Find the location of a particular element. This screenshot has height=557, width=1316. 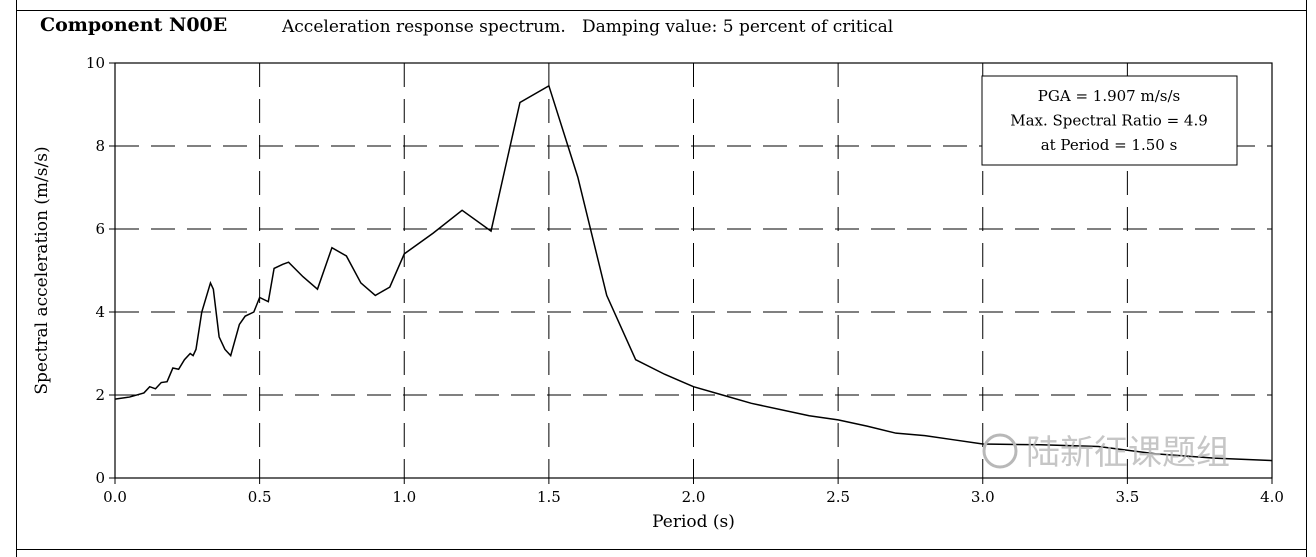

watermark-logo-icon is located at coordinates (1000, 451).